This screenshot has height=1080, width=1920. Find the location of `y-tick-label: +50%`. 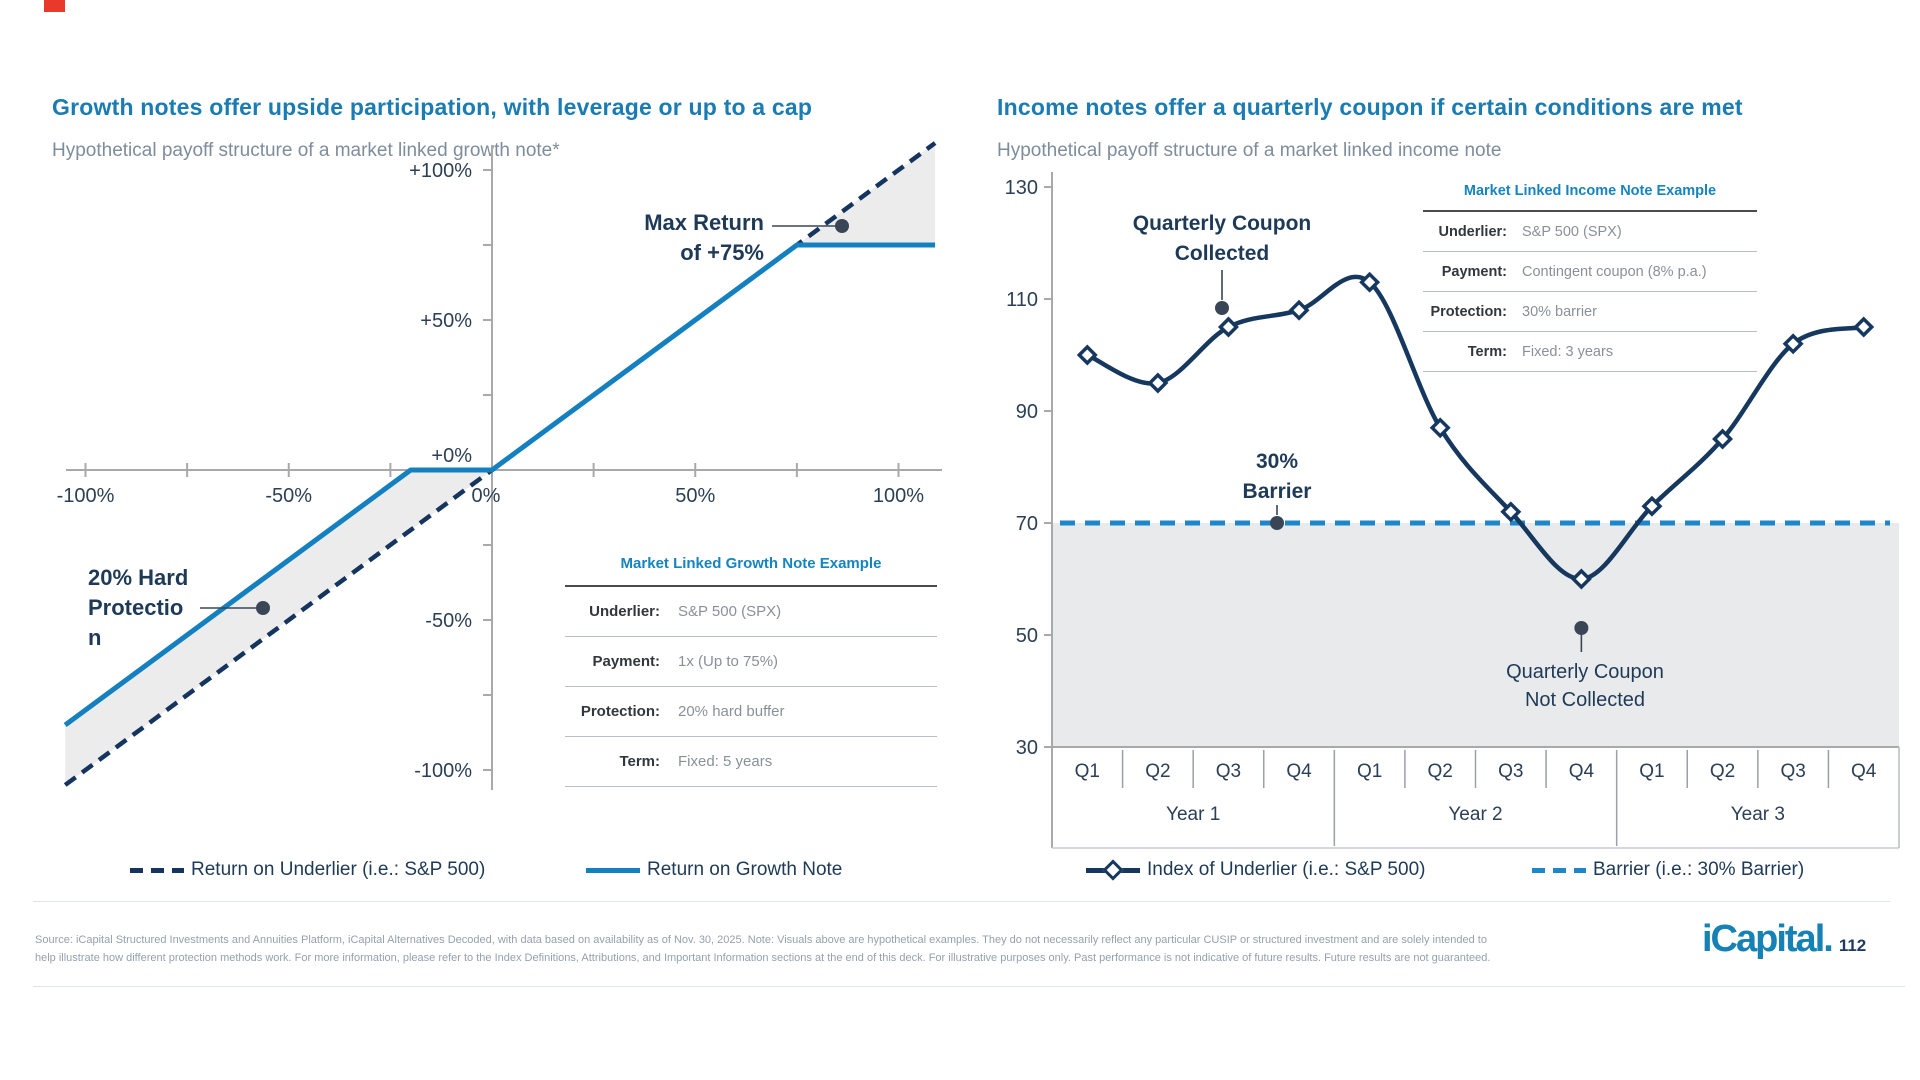

y-tick-label: +50% is located at coordinates (446, 321).